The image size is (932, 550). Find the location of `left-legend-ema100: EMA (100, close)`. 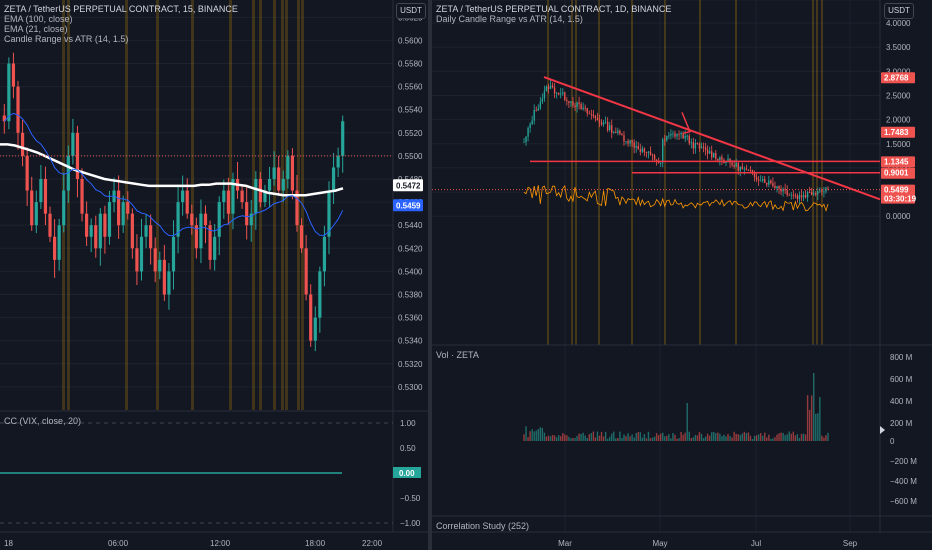

left-legend-ema100: EMA (100, close) is located at coordinates (38, 19).